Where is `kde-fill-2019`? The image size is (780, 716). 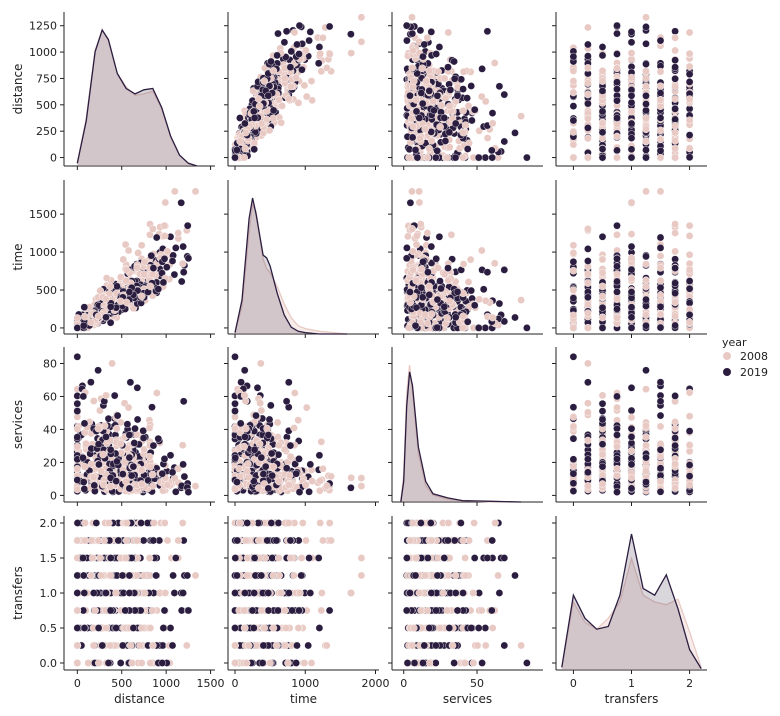
kde-fill-2019 is located at coordinates (291, 266).